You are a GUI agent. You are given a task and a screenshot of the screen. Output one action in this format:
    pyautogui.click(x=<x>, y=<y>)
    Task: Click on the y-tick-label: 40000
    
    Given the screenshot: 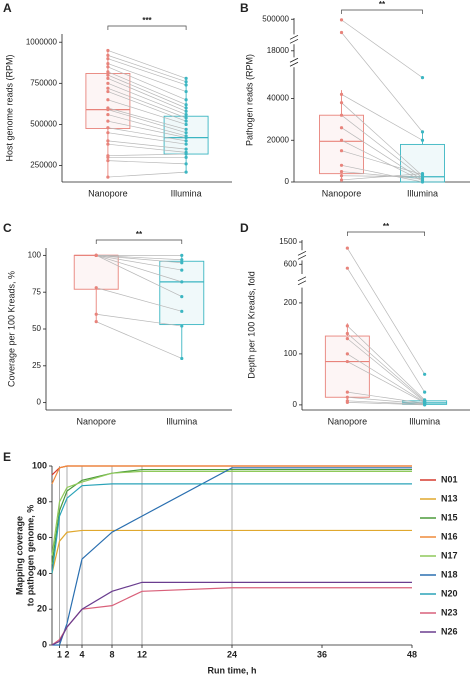 What is the action you would take?
    pyautogui.click(x=278, y=98)
    